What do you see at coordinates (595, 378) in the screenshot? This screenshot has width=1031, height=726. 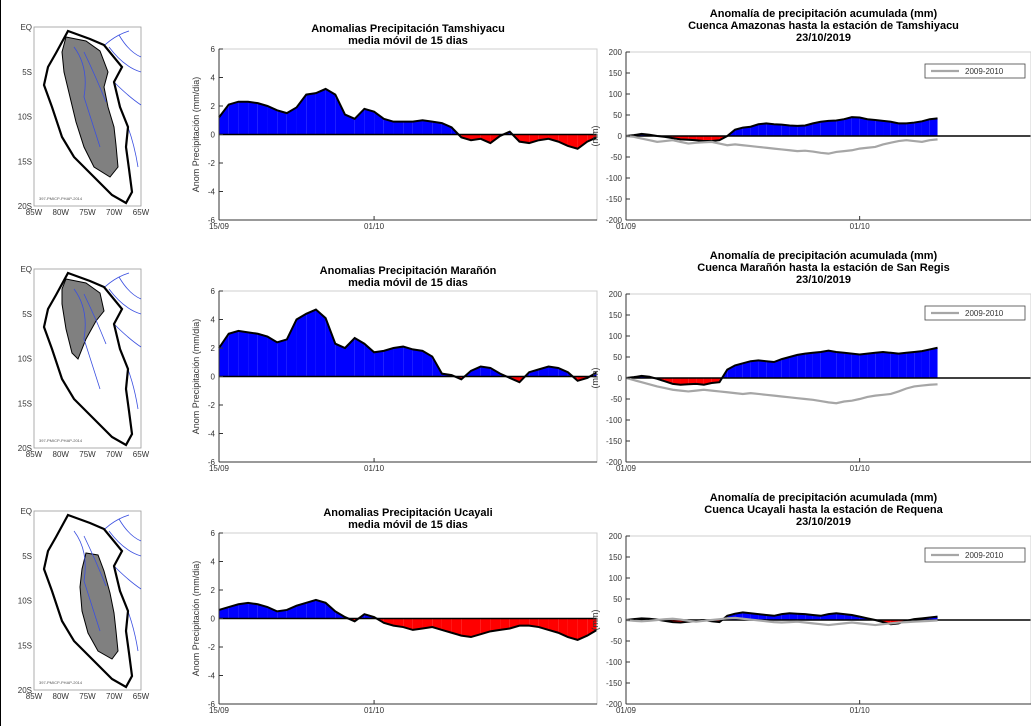 I see `y-axis-label: (mm)` at bounding box center [595, 378].